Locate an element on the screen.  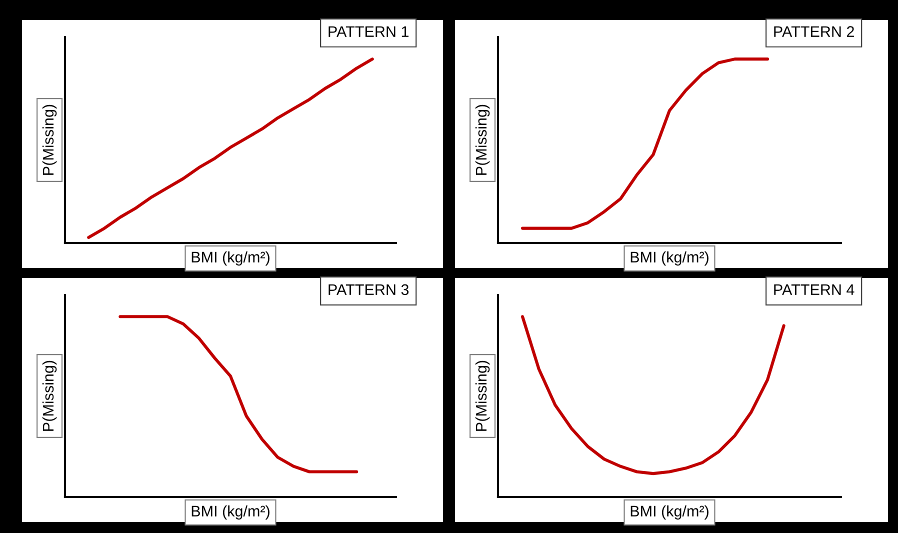
chart-title: PATTERN 2 is located at coordinates (814, 31).